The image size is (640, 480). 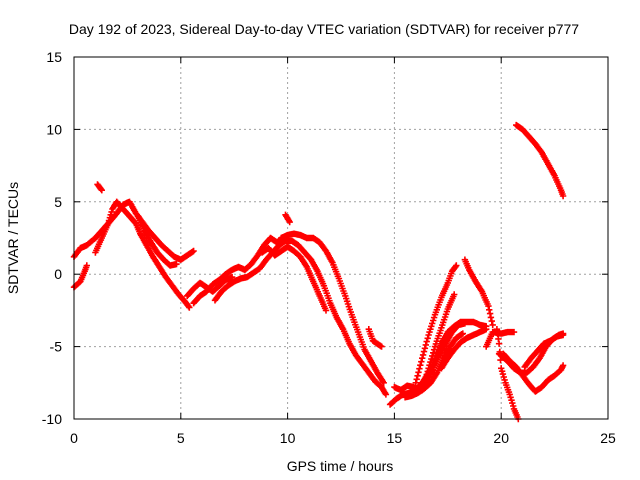 I want to click on y-axis-label: SDTVAR / TECUs, so click(x=13, y=238).